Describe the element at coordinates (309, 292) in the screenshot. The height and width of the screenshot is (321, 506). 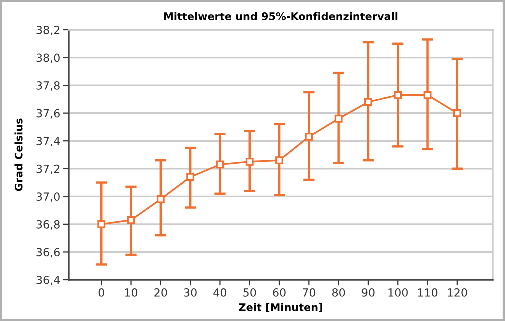
I see `x-tick-label: 70` at that location.